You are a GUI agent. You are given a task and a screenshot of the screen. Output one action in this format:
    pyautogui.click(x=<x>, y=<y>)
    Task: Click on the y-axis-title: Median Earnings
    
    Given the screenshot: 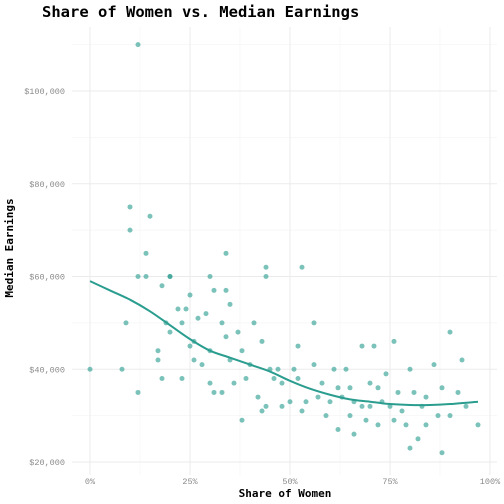 What is the action you would take?
    pyautogui.click(x=9, y=247)
    